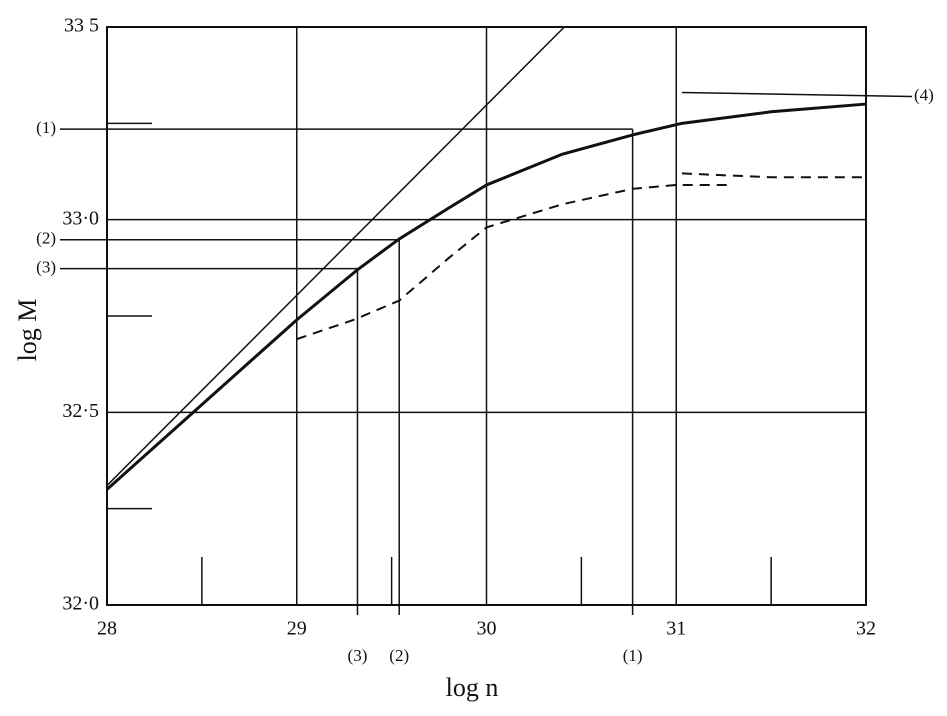 This screenshot has height=716, width=947. Describe the element at coordinates (80, 218) in the screenshot. I see `y-tick-label: 33·0` at that location.